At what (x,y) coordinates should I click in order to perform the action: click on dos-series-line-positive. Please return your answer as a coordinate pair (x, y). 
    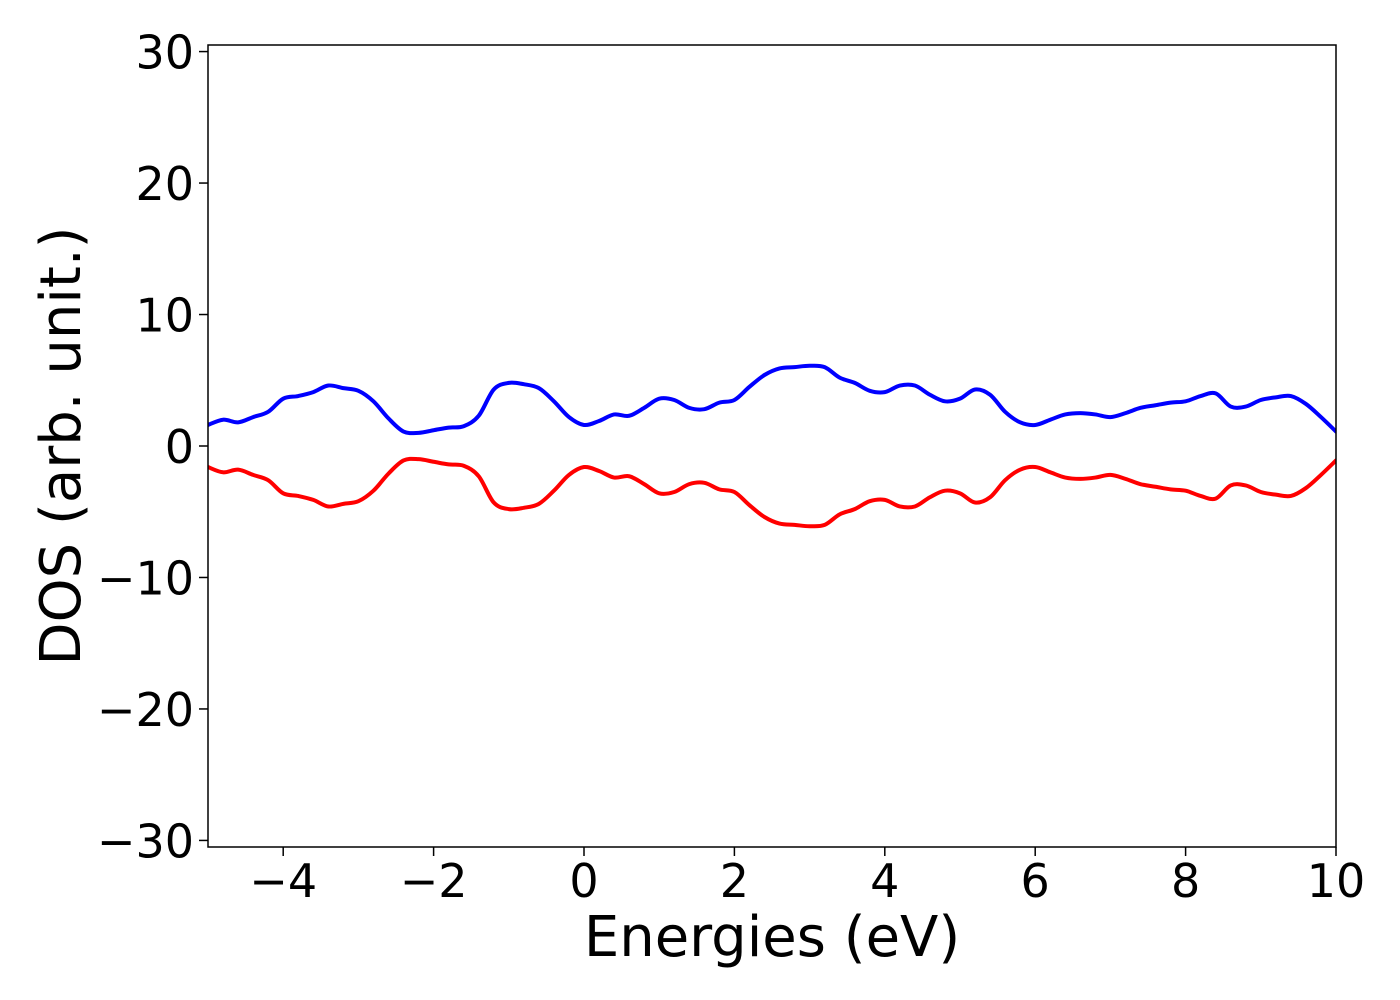
    Looking at the image, I should click on (772, 399).